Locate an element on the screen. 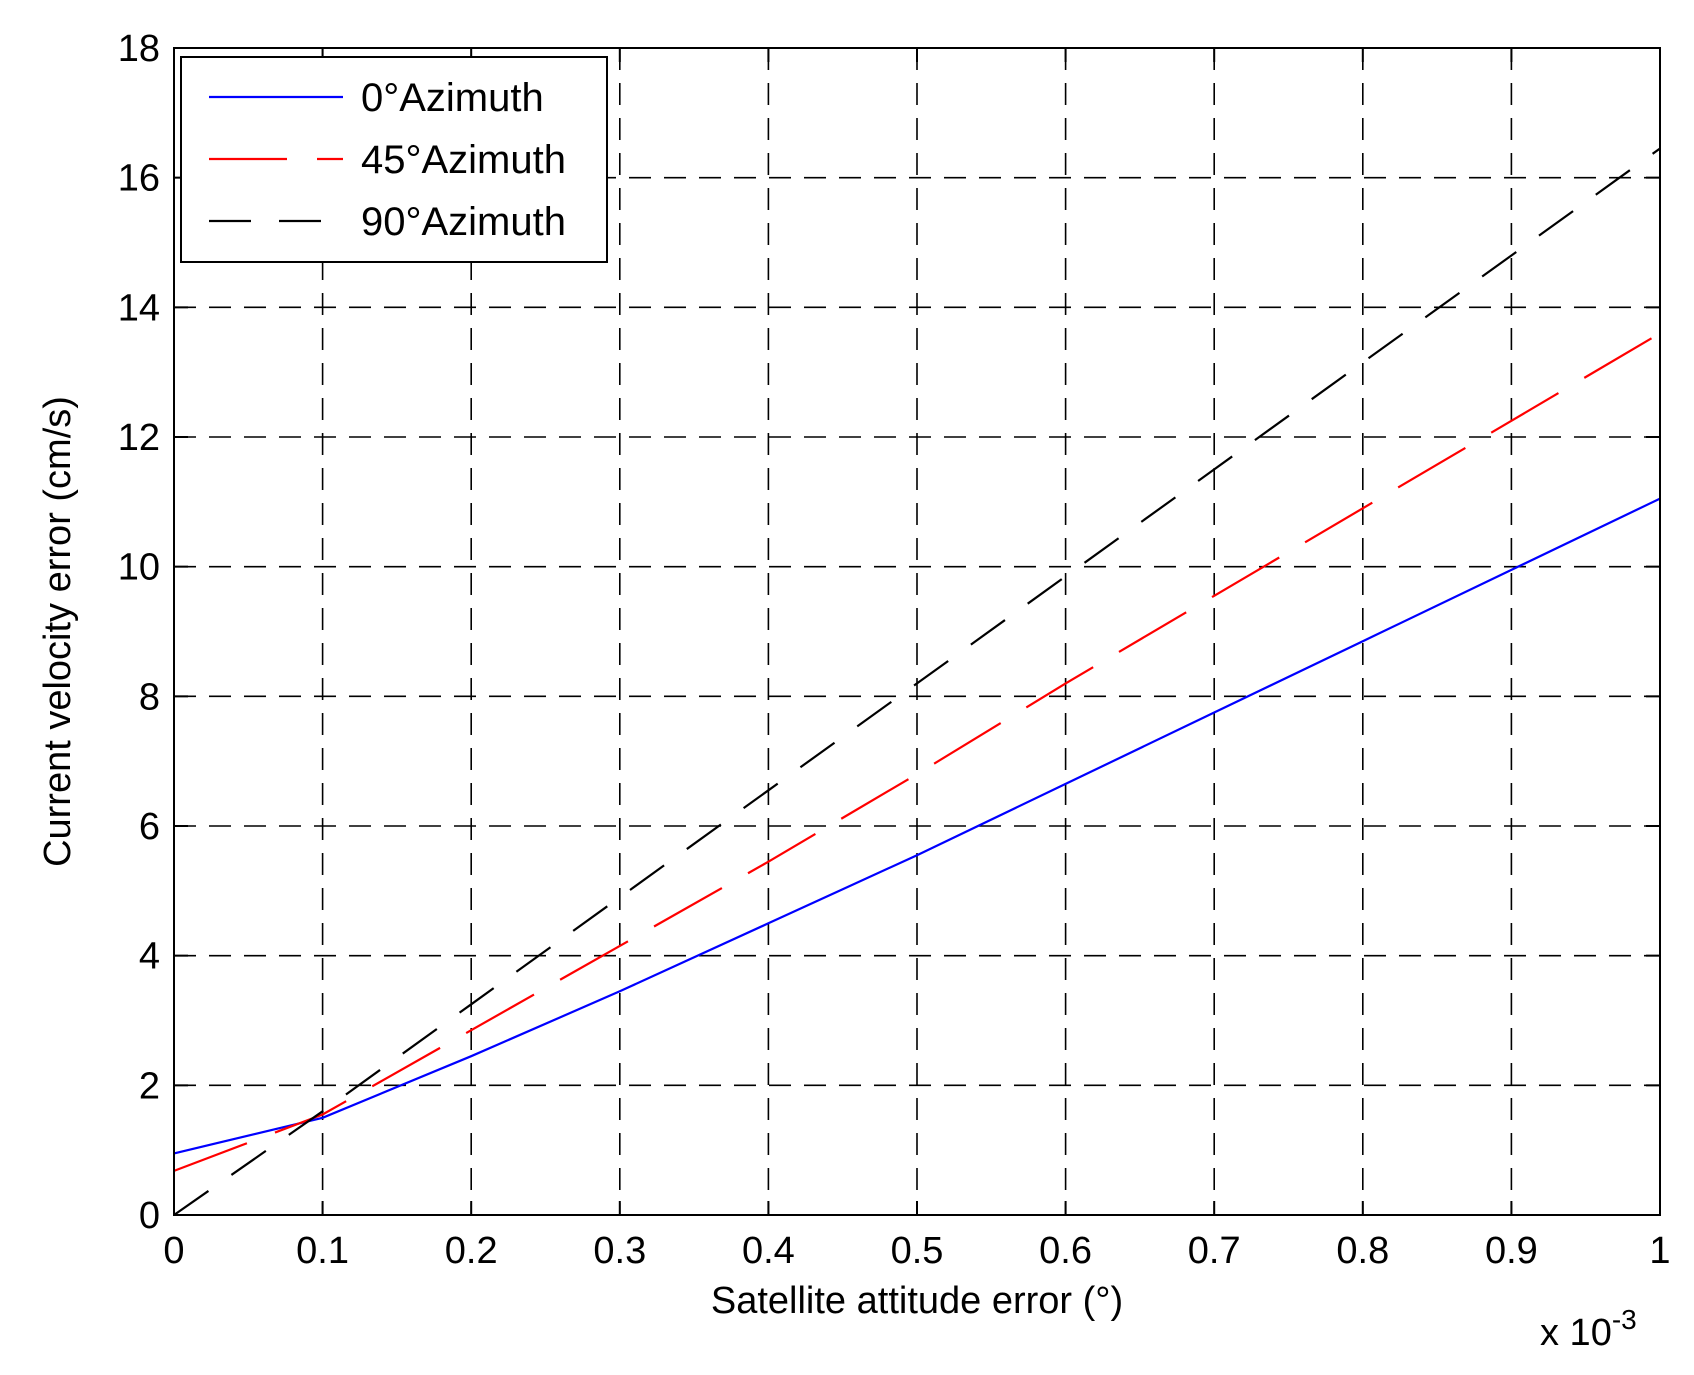  x-tick-label-2: 0.2 is located at coordinates (471, 1251).